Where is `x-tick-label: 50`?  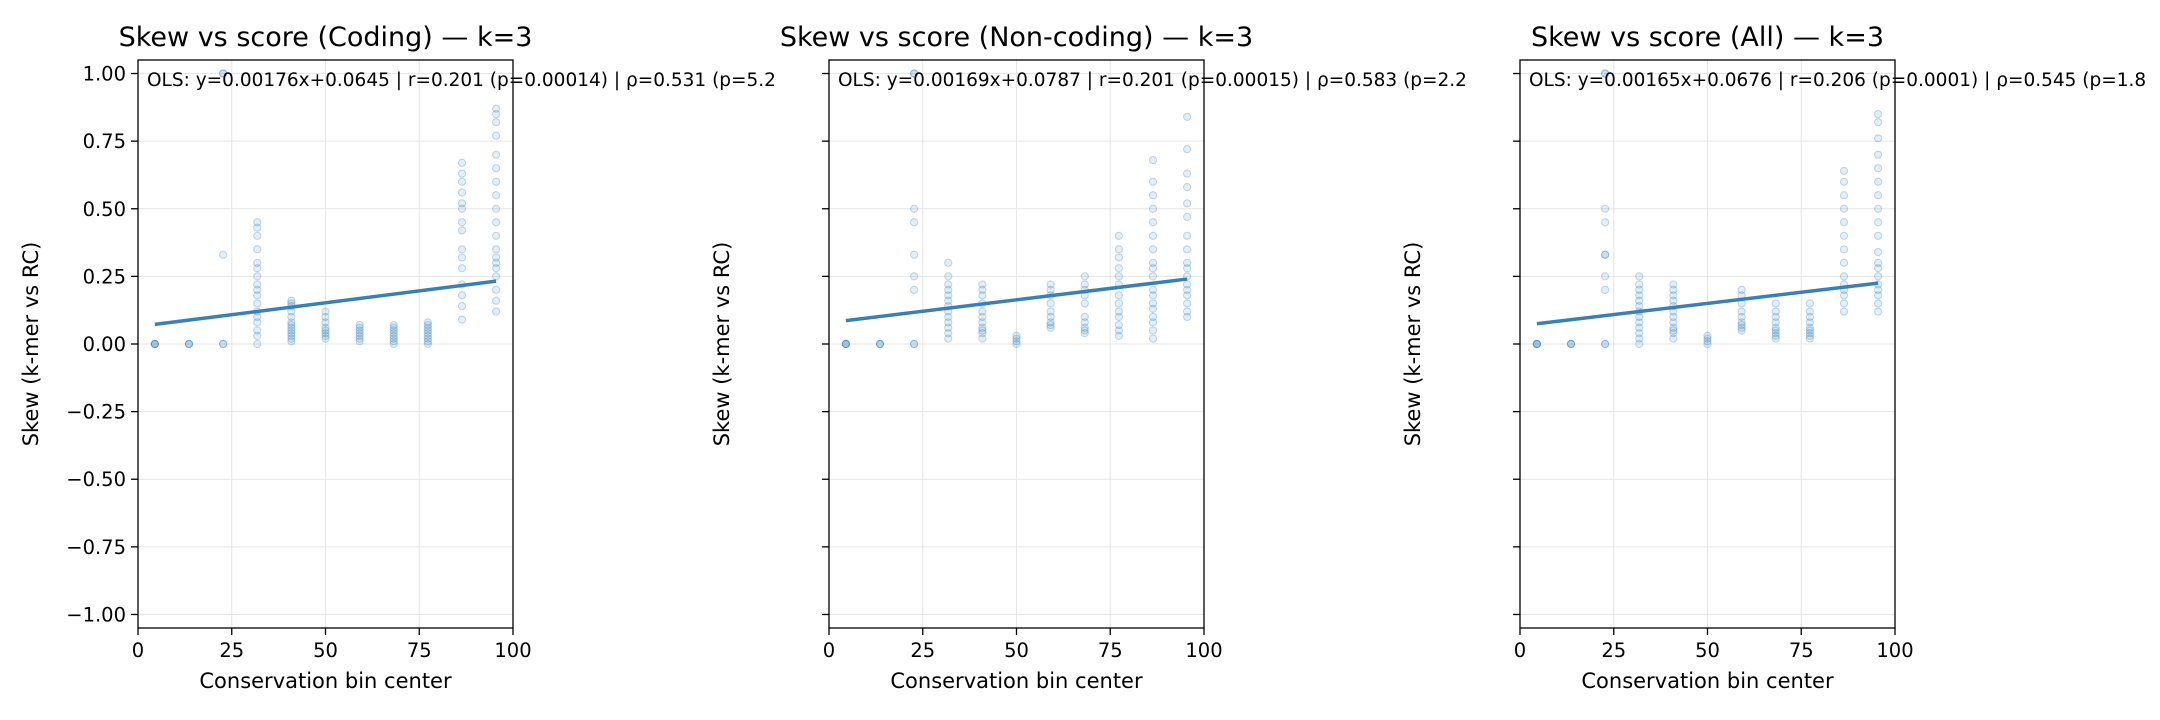
x-tick-label: 50 is located at coordinates (1707, 650).